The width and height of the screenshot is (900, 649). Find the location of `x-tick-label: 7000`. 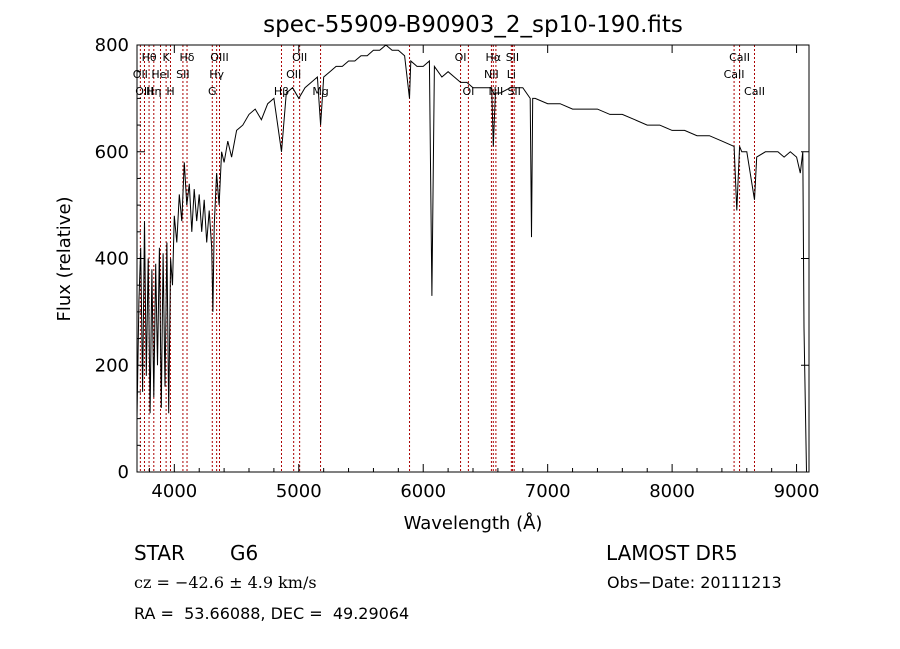

x-tick-label: 7000 is located at coordinates (548, 491).